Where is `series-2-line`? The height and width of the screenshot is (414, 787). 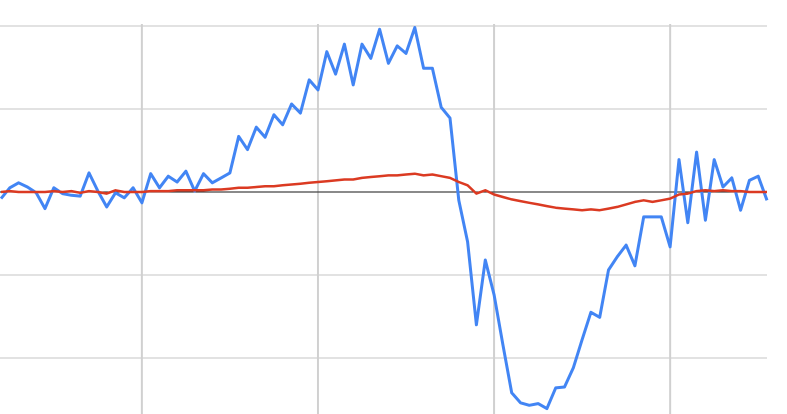 series-2-line is located at coordinates (383, 192).